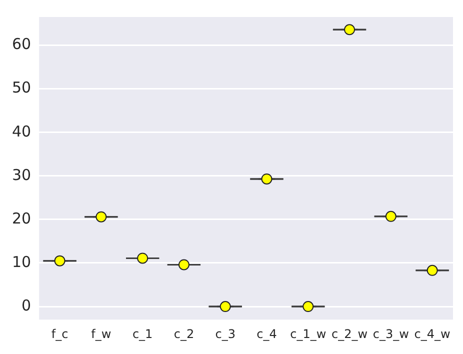  I want to click on y-tick-label: 10, so click(22, 261).